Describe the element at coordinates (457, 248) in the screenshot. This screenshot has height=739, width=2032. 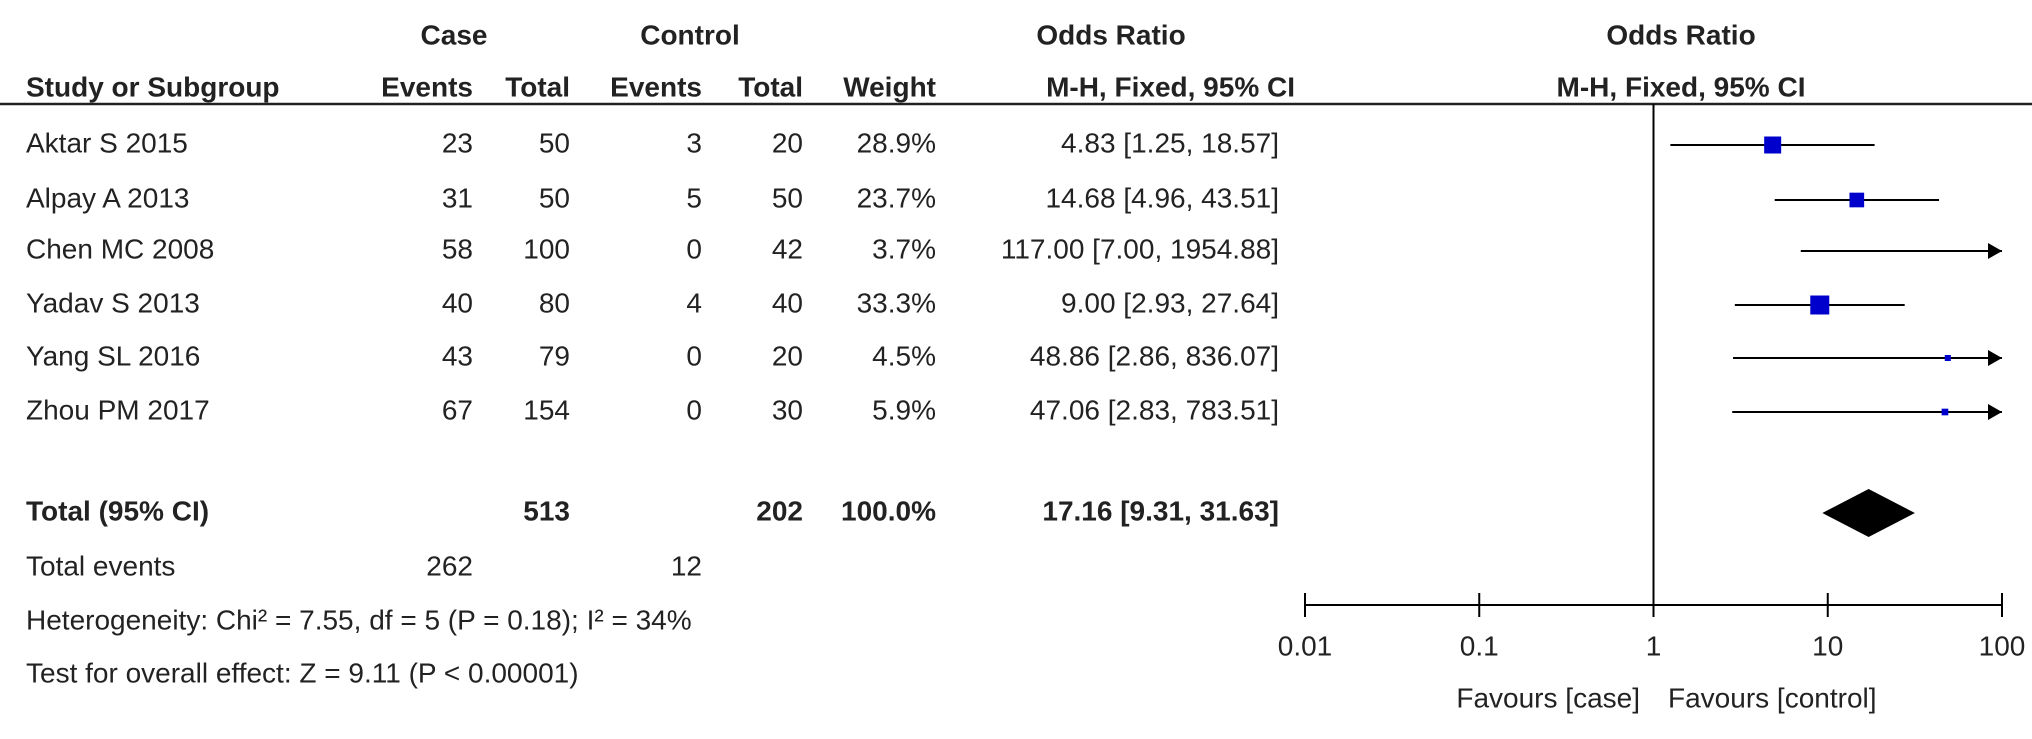
I see `cell: 58` at that location.